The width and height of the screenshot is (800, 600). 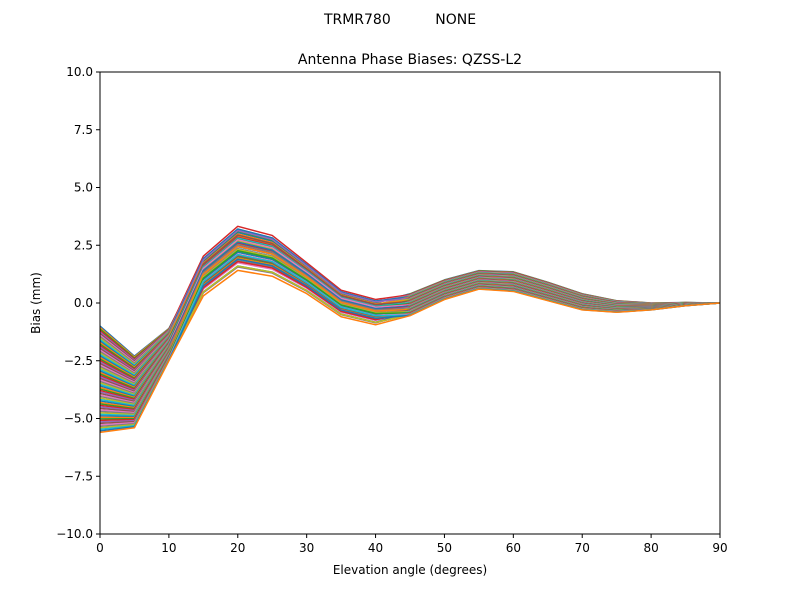 What do you see at coordinates (513, 548) in the screenshot?
I see `x-tick-label: 60` at bounding box center [513, 548].